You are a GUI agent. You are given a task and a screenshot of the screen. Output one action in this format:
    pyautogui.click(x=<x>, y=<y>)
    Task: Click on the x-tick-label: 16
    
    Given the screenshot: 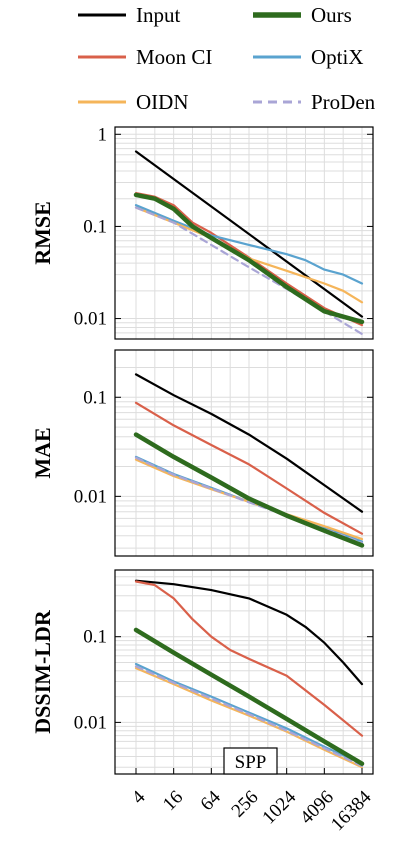 What is the action you would take?
    pyautogui.click(x=173, y=801)
    